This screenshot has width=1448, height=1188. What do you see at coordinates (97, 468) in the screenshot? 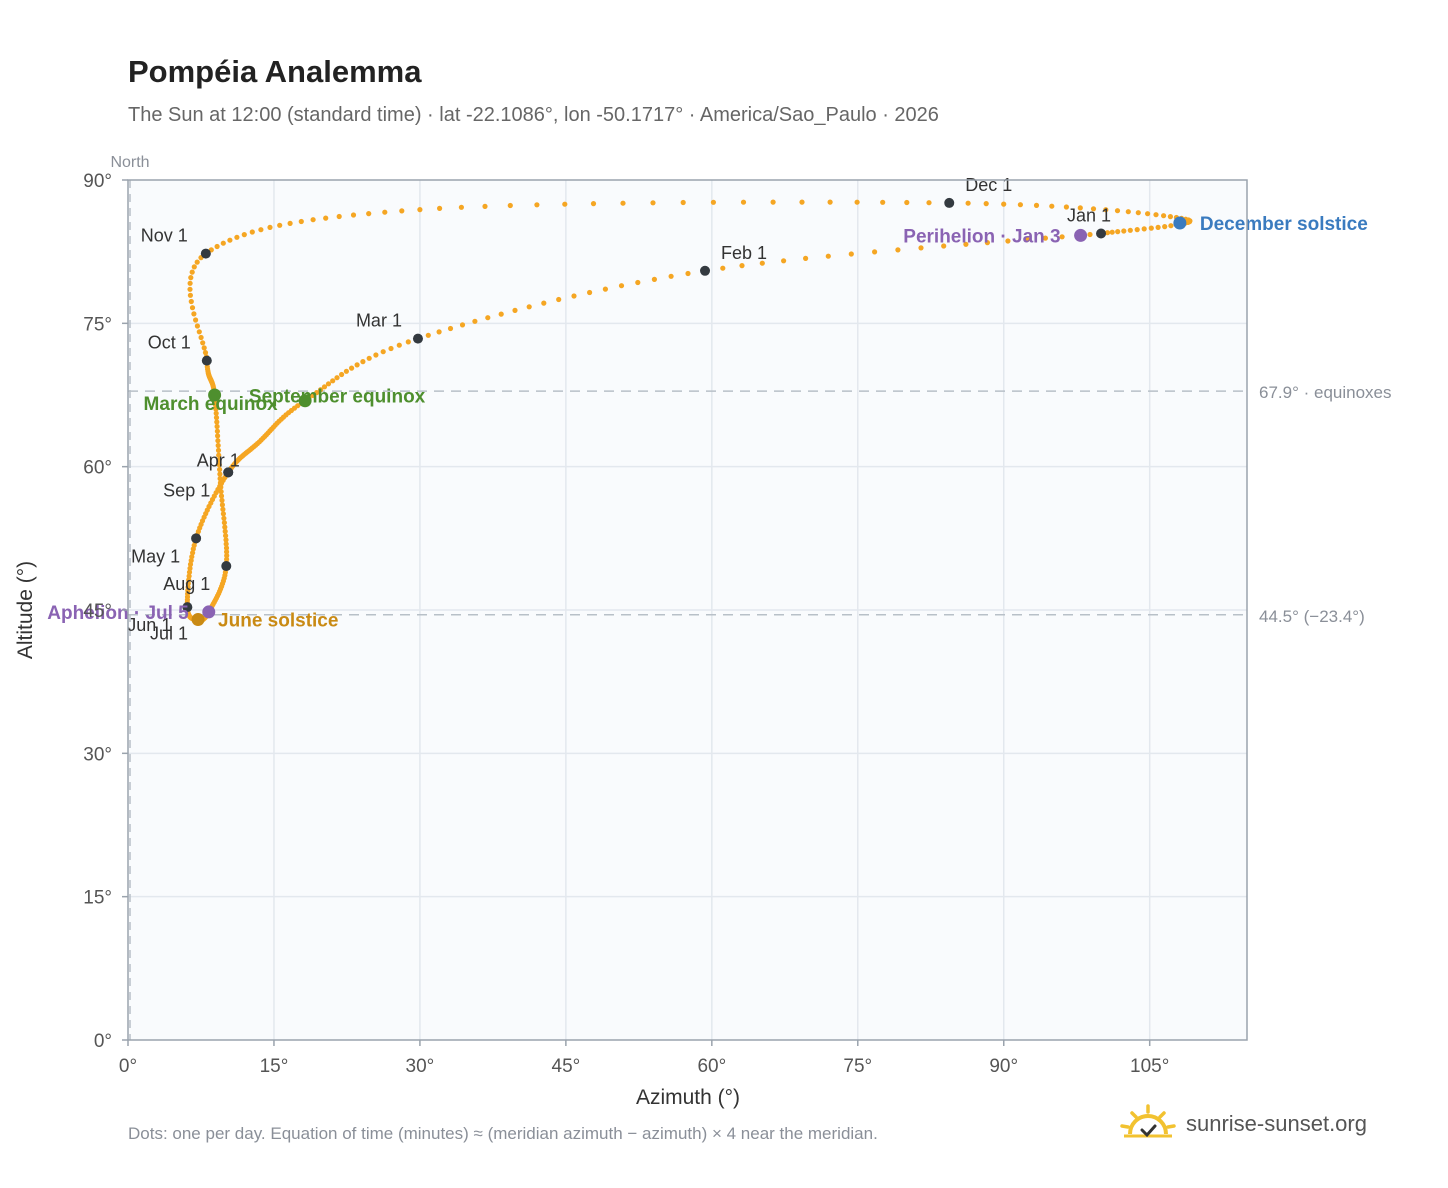
I see `y-tick-label: 60°` at bounding box center [97, 468].